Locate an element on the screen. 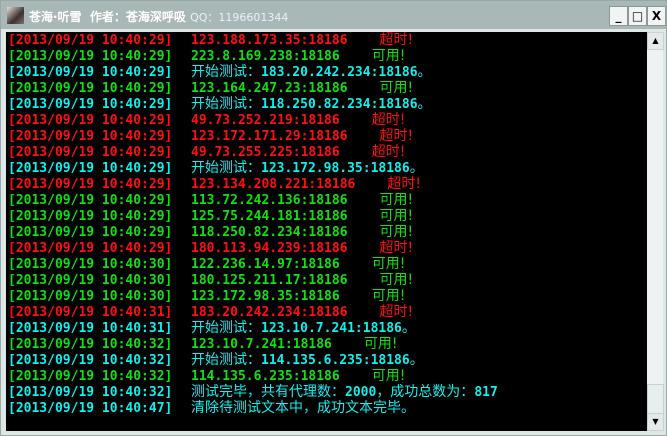 The image size is (667, 436). log-address: 123.172.98.35:18186 is located at coordinates (335, 168).